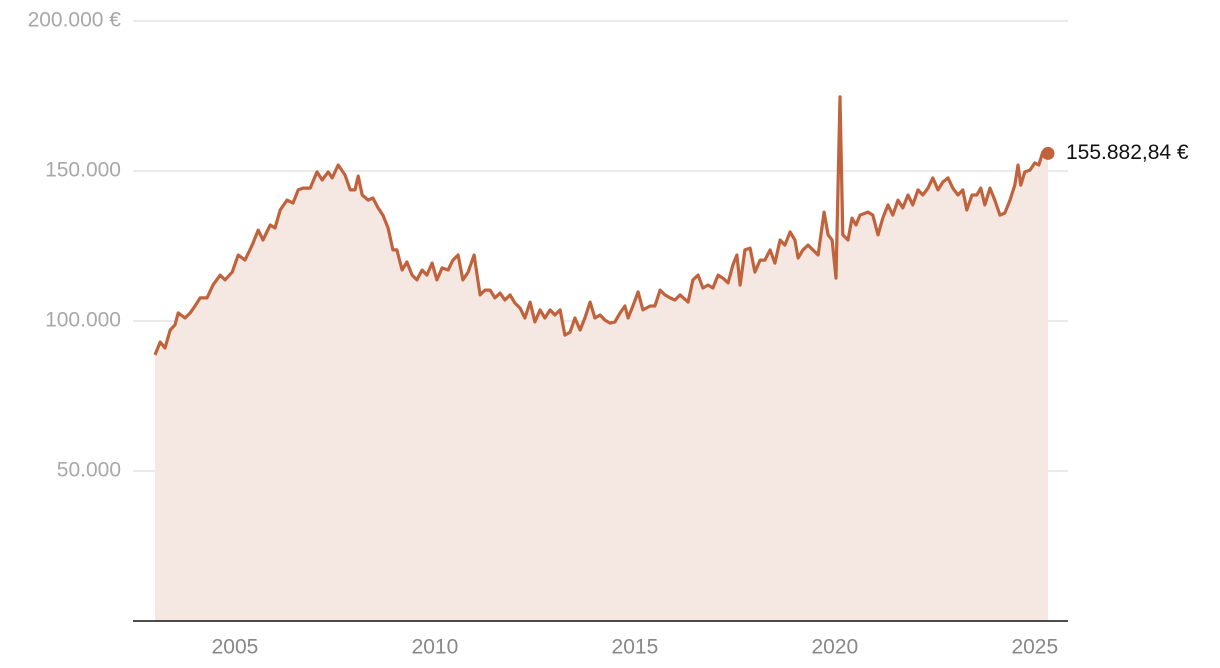  I want to click on x-tick-label: 2025, so click(1034, 647).